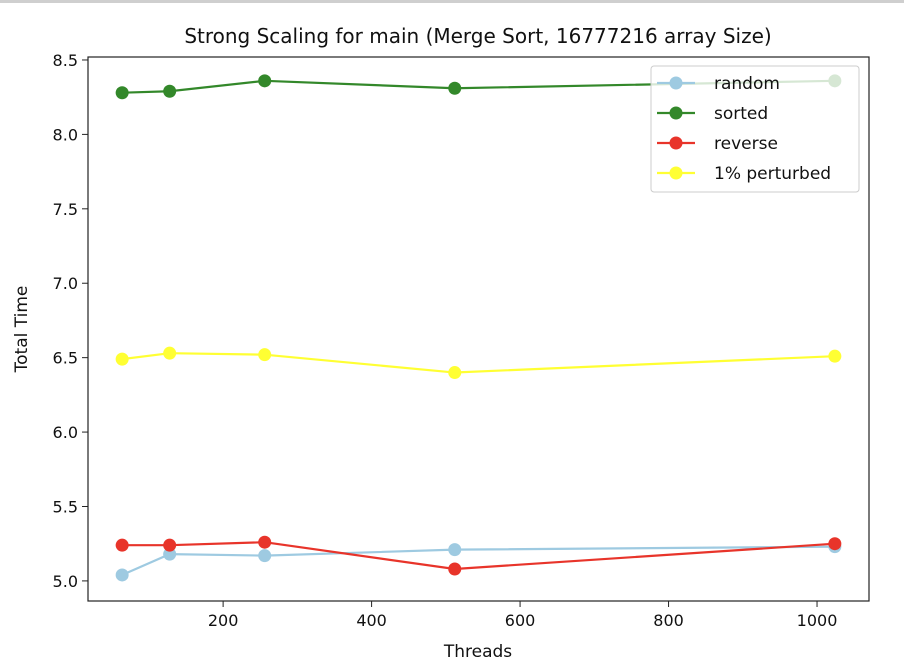 This screenshot has width=904, height=671. I want to click on y-axis: 5.0 5.5 6.0 6.5 7.0 7.5 8.0 8.5, so click(70, 321).